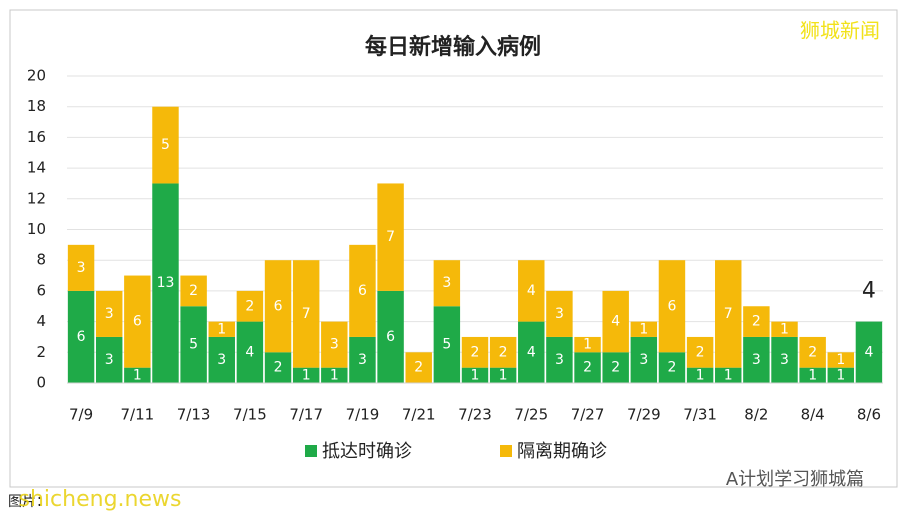 The width and height of the screenshot is (909, 523). I want to click on watermark: shicheng.news, so click(100, 499).